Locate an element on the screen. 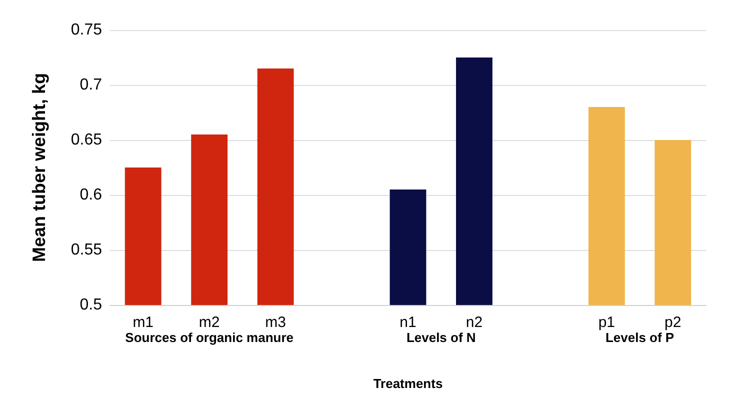 Image resolution: width=746 pixels, height=415 pixels. y-tick-label: 0.7 is located at coordinates (91, 85).